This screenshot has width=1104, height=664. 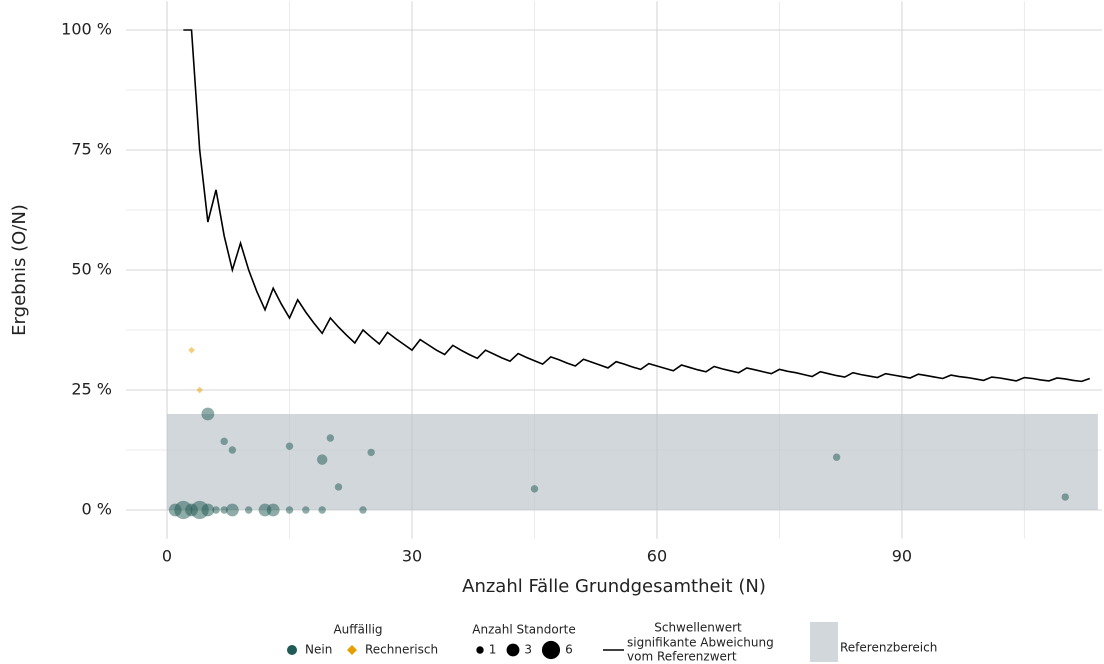 I want to click on legend-title: Auffällig, so click(x=357, y=630).